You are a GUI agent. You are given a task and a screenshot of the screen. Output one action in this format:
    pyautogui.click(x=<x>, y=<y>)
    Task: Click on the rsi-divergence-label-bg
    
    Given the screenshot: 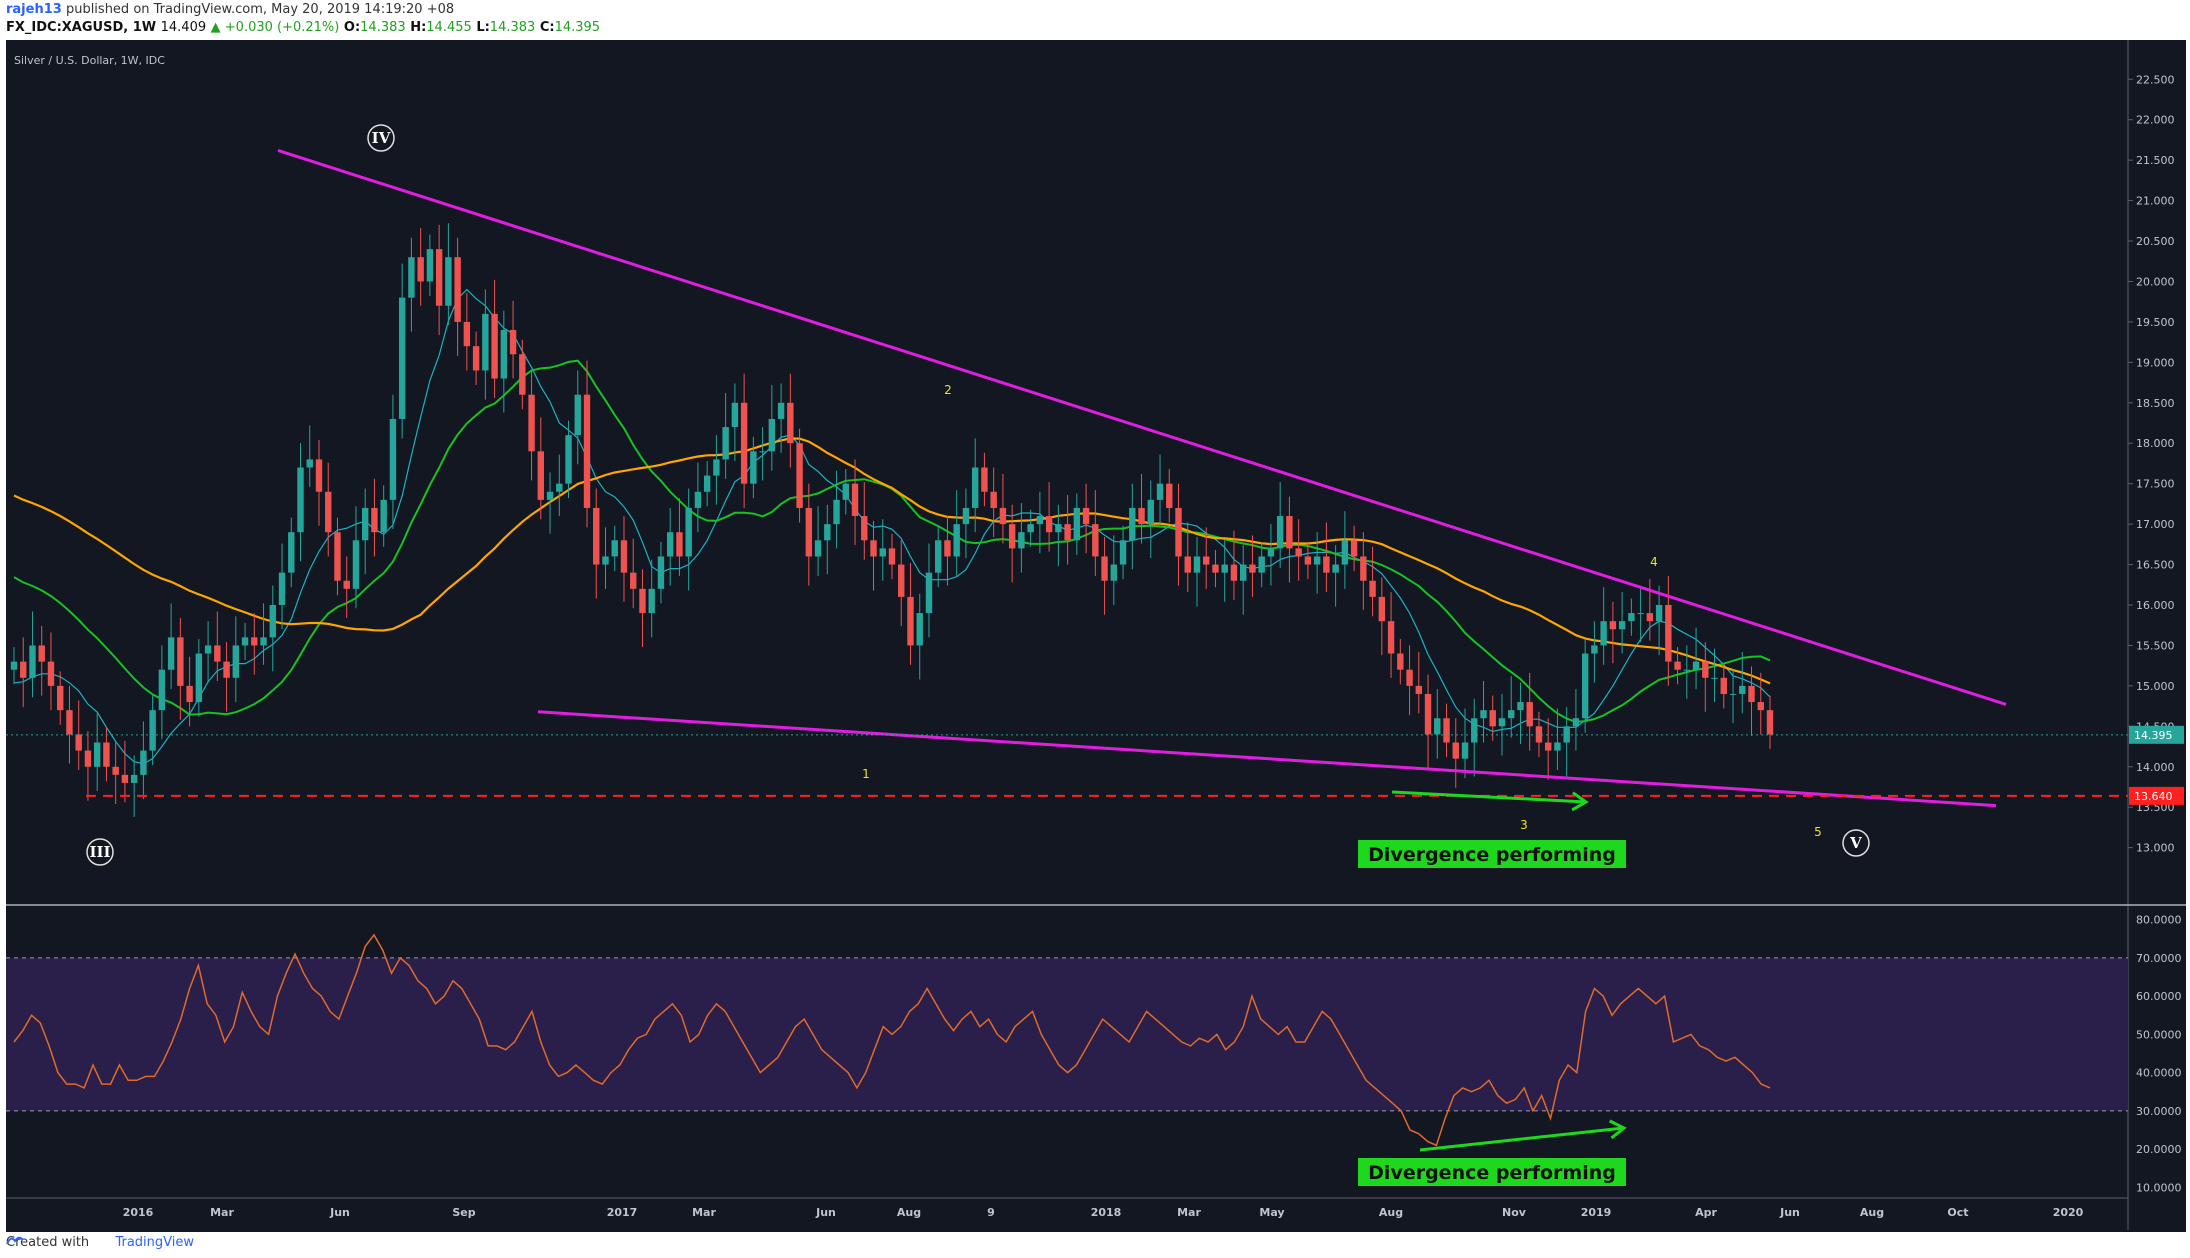 What is the action you would take?
    pyautogui.click(x=1492, y=1172)
    